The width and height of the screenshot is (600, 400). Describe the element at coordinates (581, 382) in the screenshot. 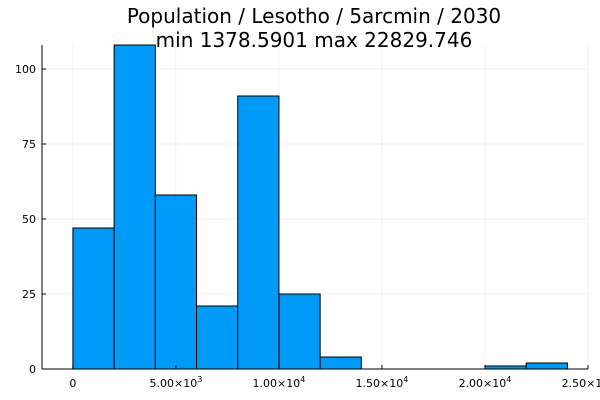

I see `x-tick-label: 2.50×10⁴` at that location.